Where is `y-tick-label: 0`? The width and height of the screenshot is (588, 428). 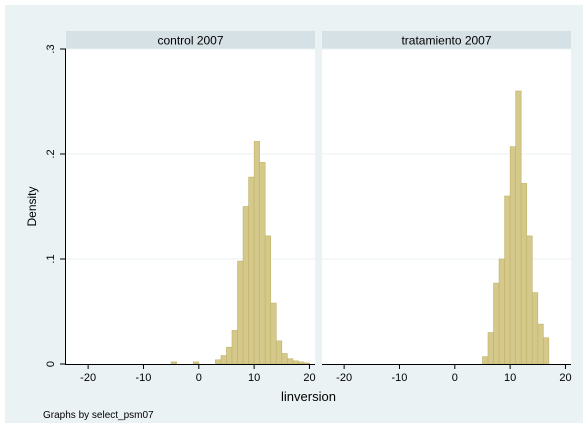
y-tick-label: 0 is located at coordinates (51, 364).